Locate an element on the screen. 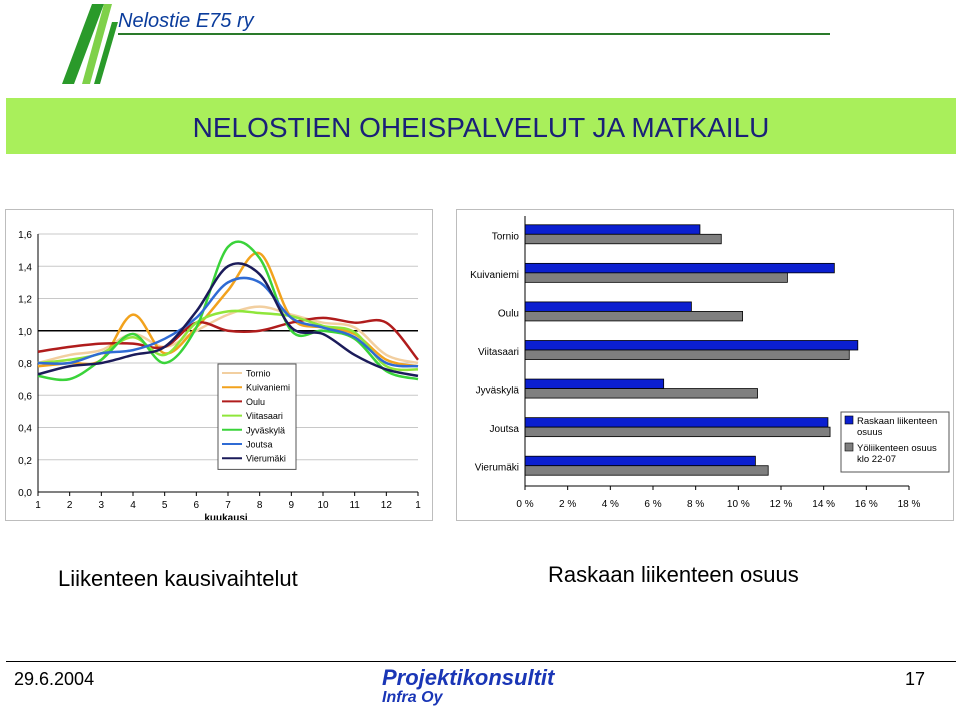 The width and height of the screenshot is (960, 711). x-tick-label: 8 is located at coordinates (260, 505).